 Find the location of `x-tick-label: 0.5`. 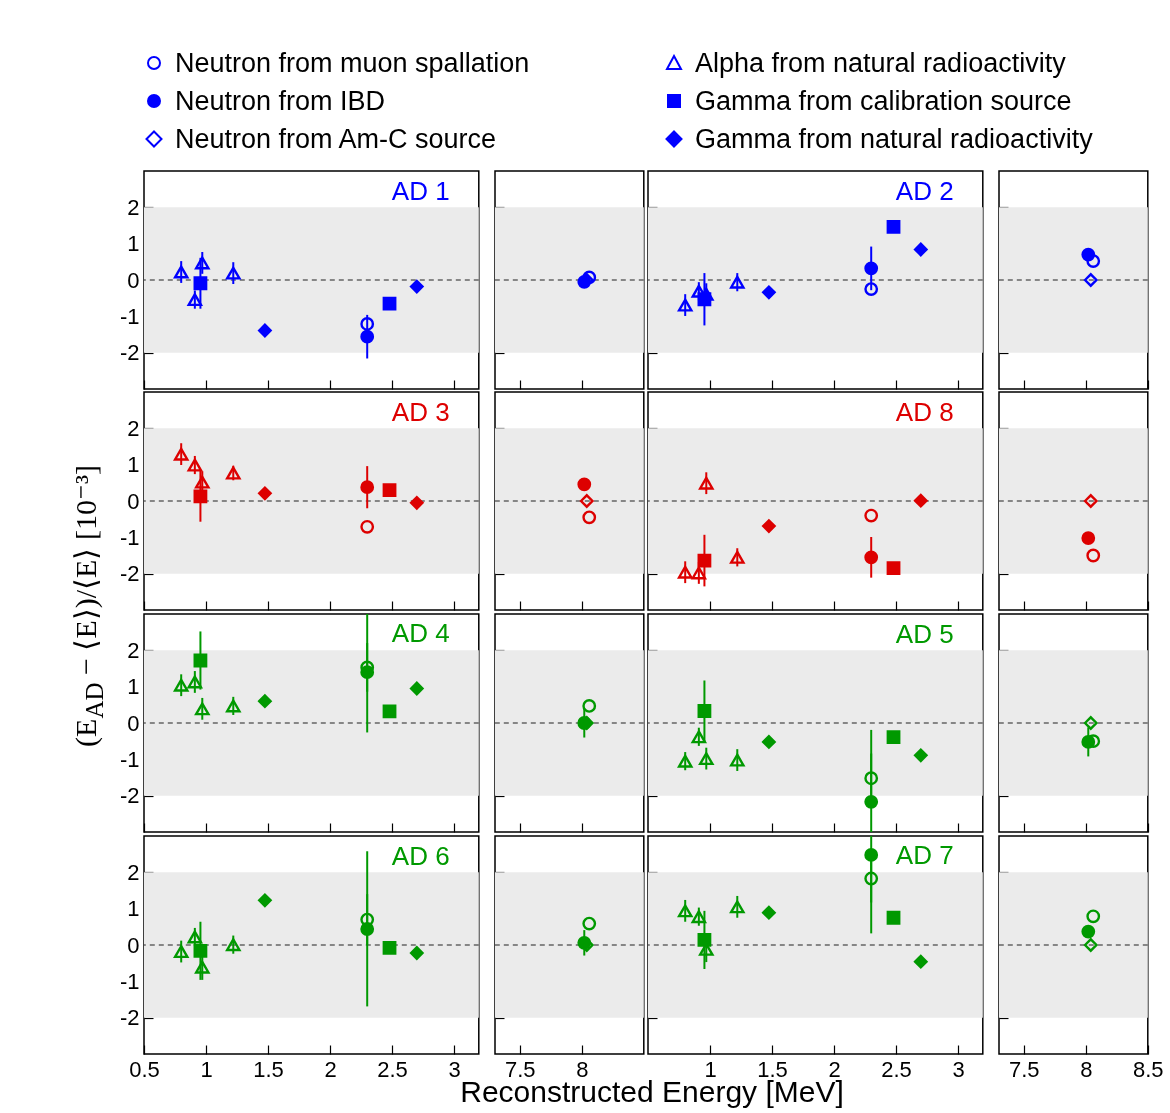

x-tick-label: 0.5 is located at coordinates (144, 1069).